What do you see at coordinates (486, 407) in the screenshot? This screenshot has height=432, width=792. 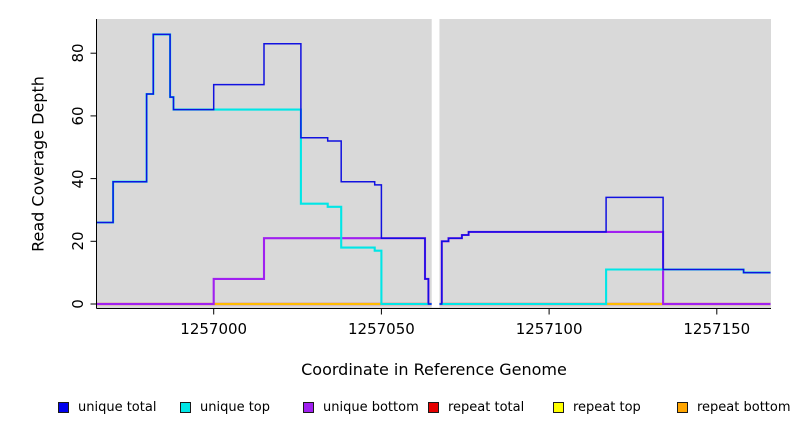 I see `legend-label: repeat total` at bounding box center [486, 407].